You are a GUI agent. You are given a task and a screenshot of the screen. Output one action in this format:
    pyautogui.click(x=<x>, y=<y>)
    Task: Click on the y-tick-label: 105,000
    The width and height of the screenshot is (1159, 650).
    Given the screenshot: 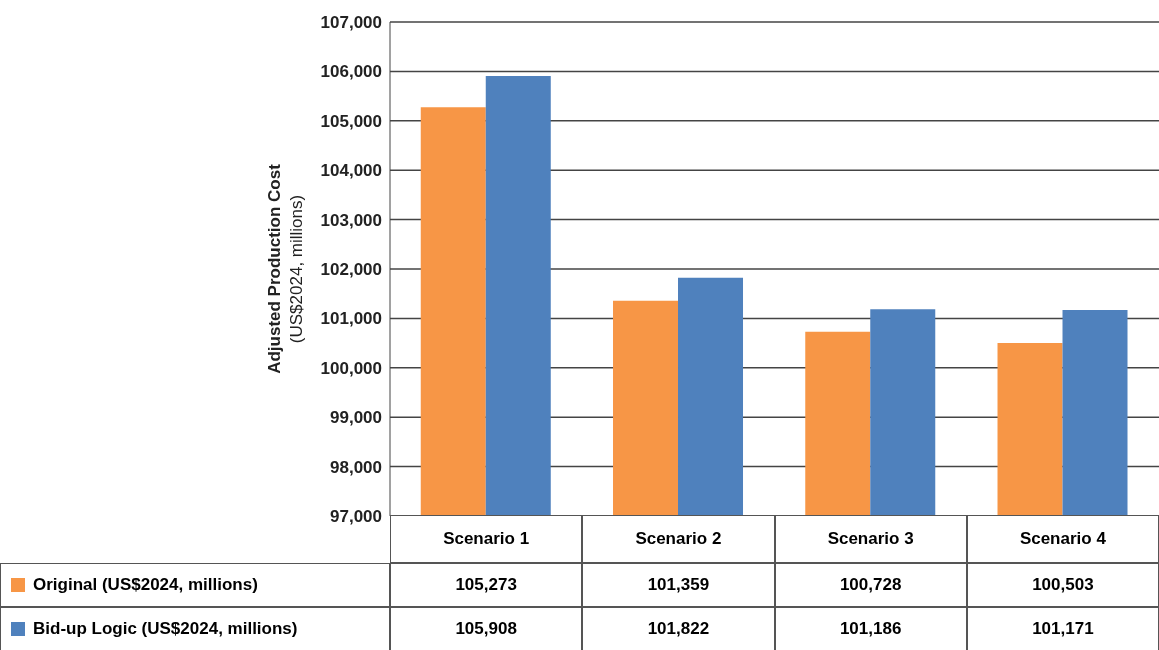 What is the action you would take?
    pyautogui.click(x=351, y=121)
    